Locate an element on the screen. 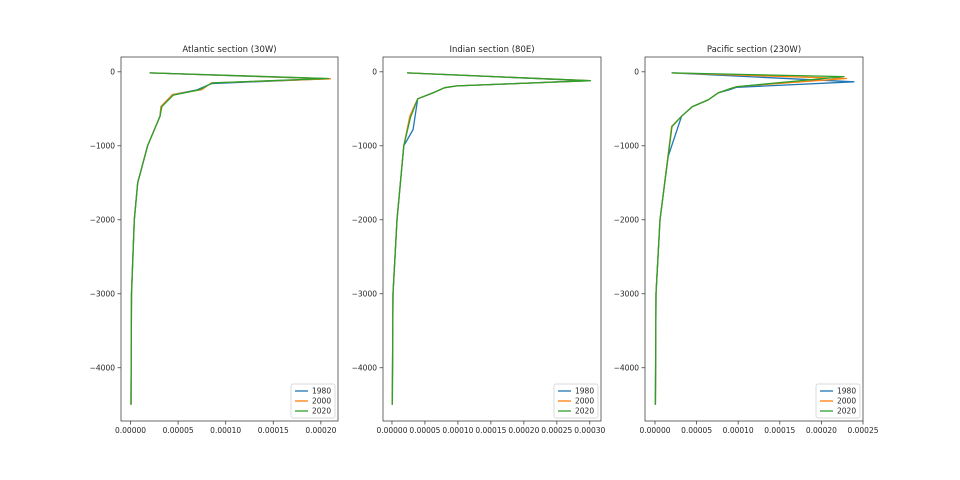 The image size is (960, 480). x-tick-label: 0.00030 is located at coordinates (589, 430).